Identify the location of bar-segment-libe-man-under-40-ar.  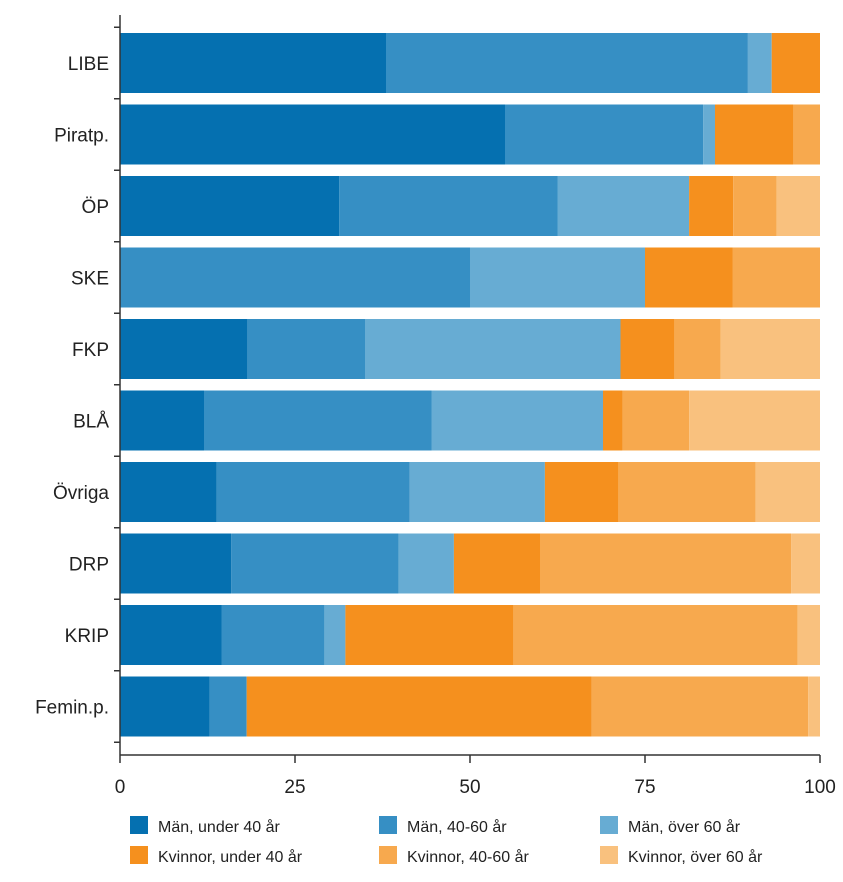
(253, 63).